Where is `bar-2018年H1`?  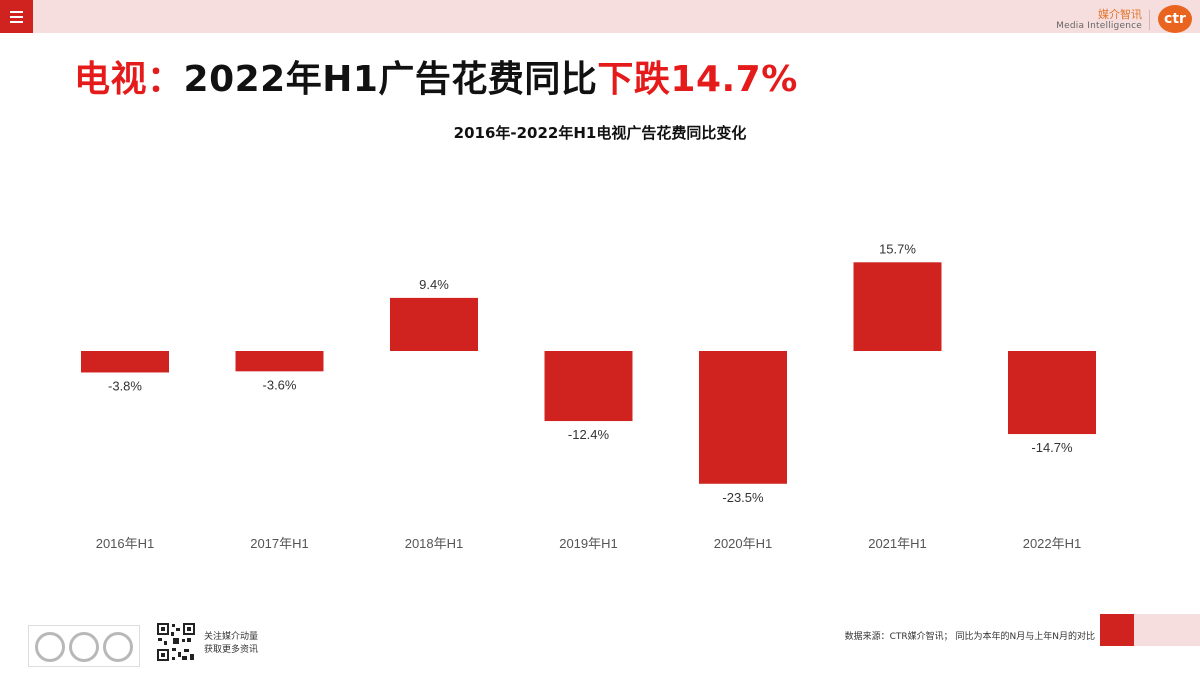
bar-2018年H1 is located at coordinates (434, 324).